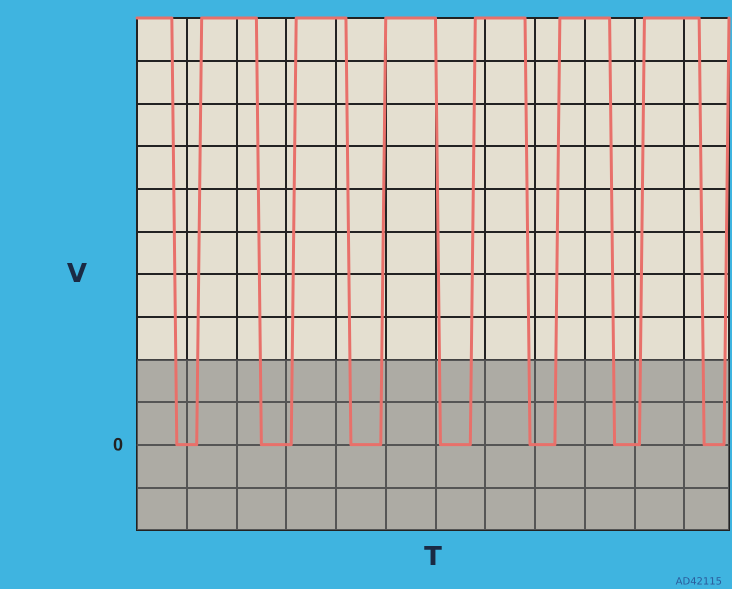 Image resolution: width=732 pixels, height=589 pixels. Describe the element at coordinates (699, 582) in the screenshot. I see `text: AD42115` at that location.